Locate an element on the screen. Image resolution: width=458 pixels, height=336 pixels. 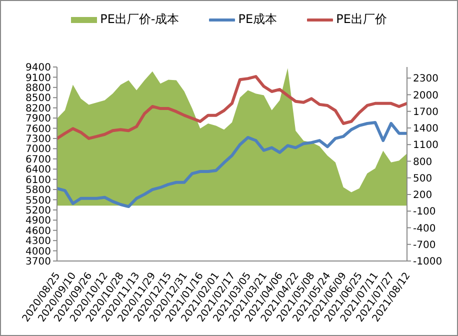
y-tick-label: 9400 is located at coordinates (38, 68).